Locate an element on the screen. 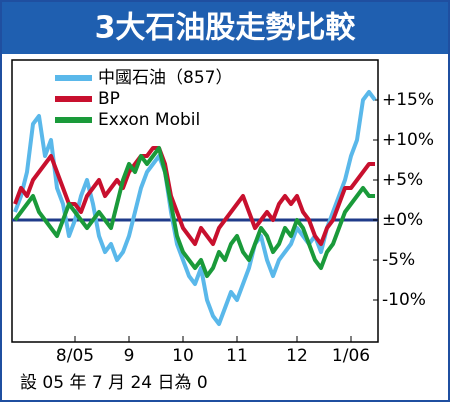 The width and height of the screenshot is (450, 406). x-tick-label: 12 is located at coordinates (297, 356).